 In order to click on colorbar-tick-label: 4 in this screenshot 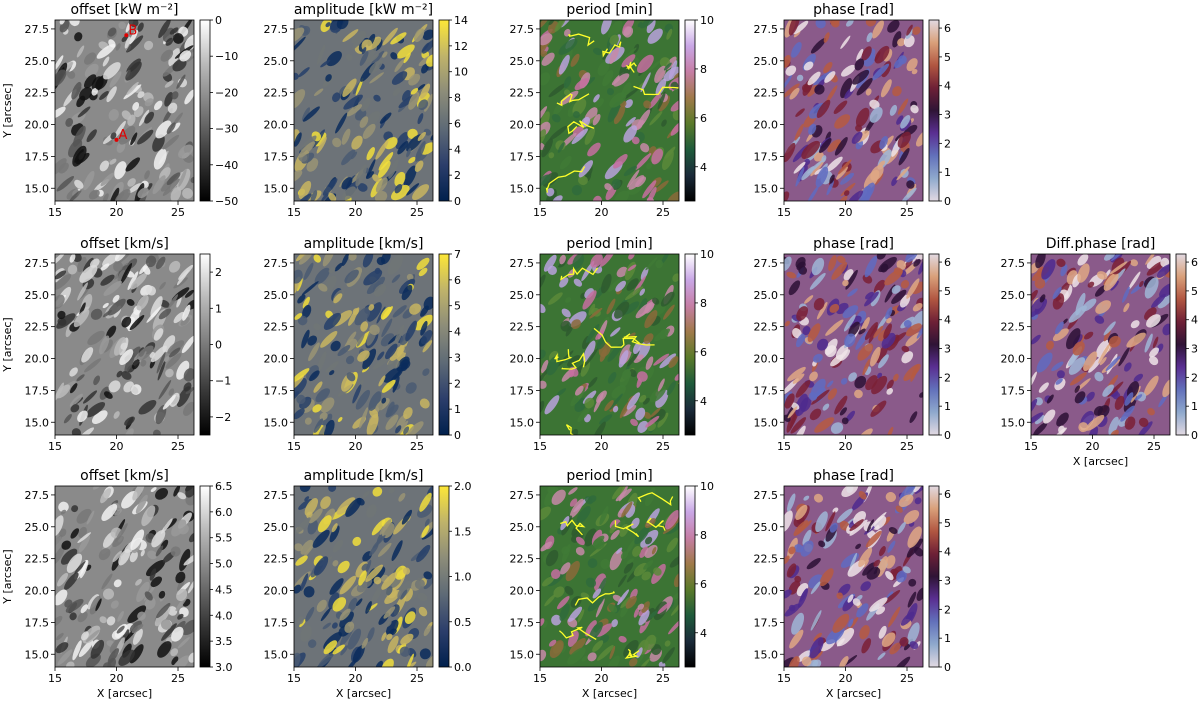, I will do `click(703, 401)`.